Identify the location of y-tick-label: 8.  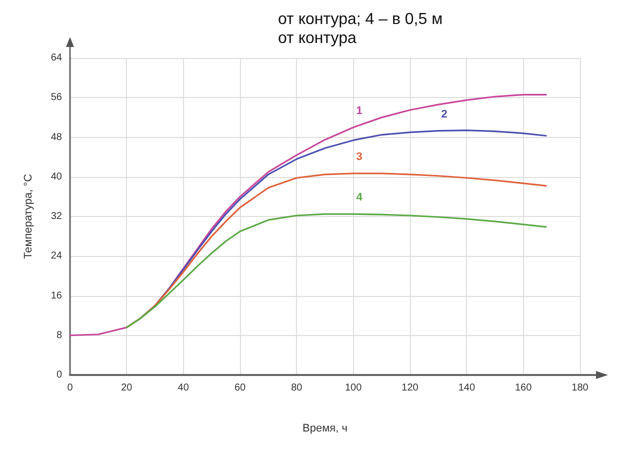
(59, 335).